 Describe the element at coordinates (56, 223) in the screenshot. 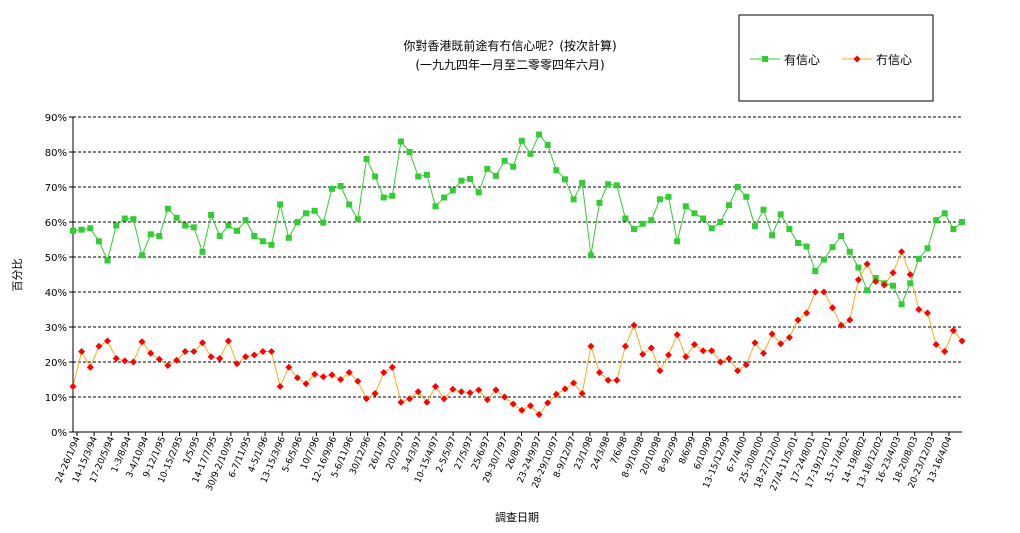

I see `y-tick-label: 60%` at that location.